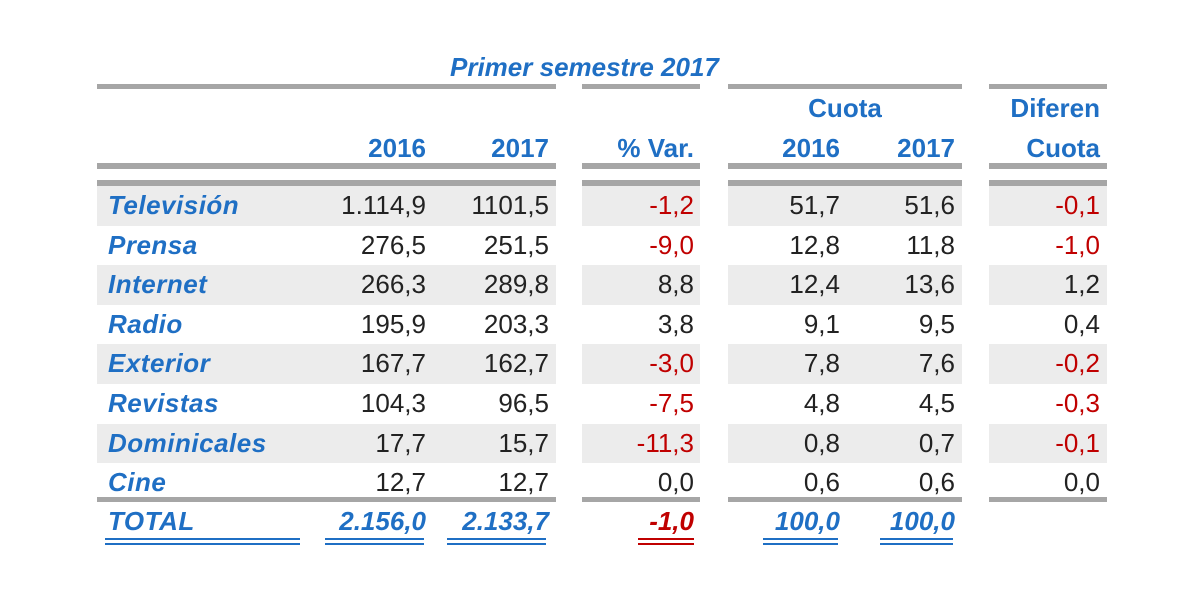 This screenshot has height=601, width=1200. What do you see at coordinates (516, 323) in the screenshot?
I see `table-cell: 203,3` at bounding box center [516, 323].